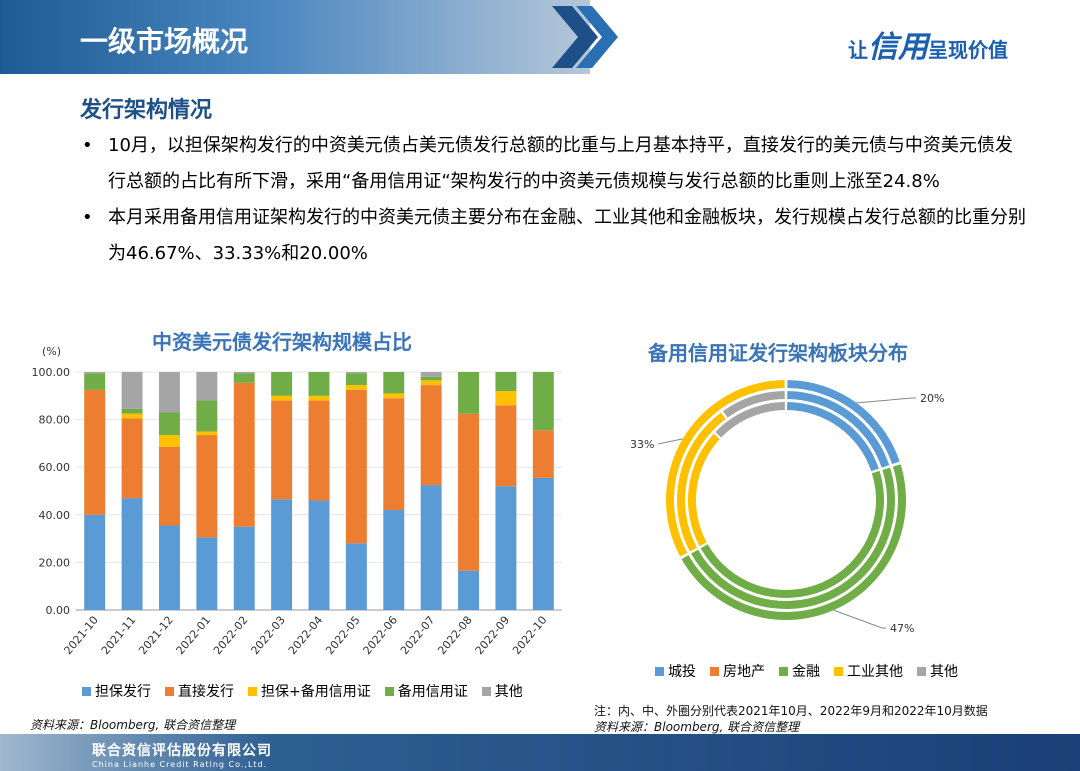 The image size is (1080, 771). What do you see at coordinates (194, 636) in the screenshot?
I see `x-tick-label: 2022-01` at bounding box center [194, 636].